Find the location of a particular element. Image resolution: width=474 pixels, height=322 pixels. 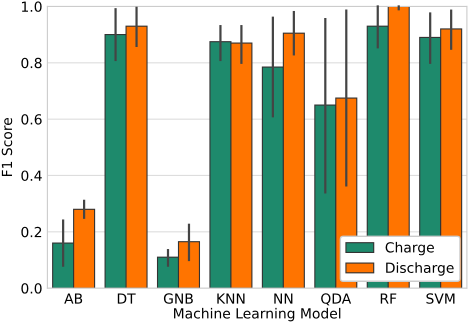

x-tick-label: QDA is located at coordinates (336, 299).